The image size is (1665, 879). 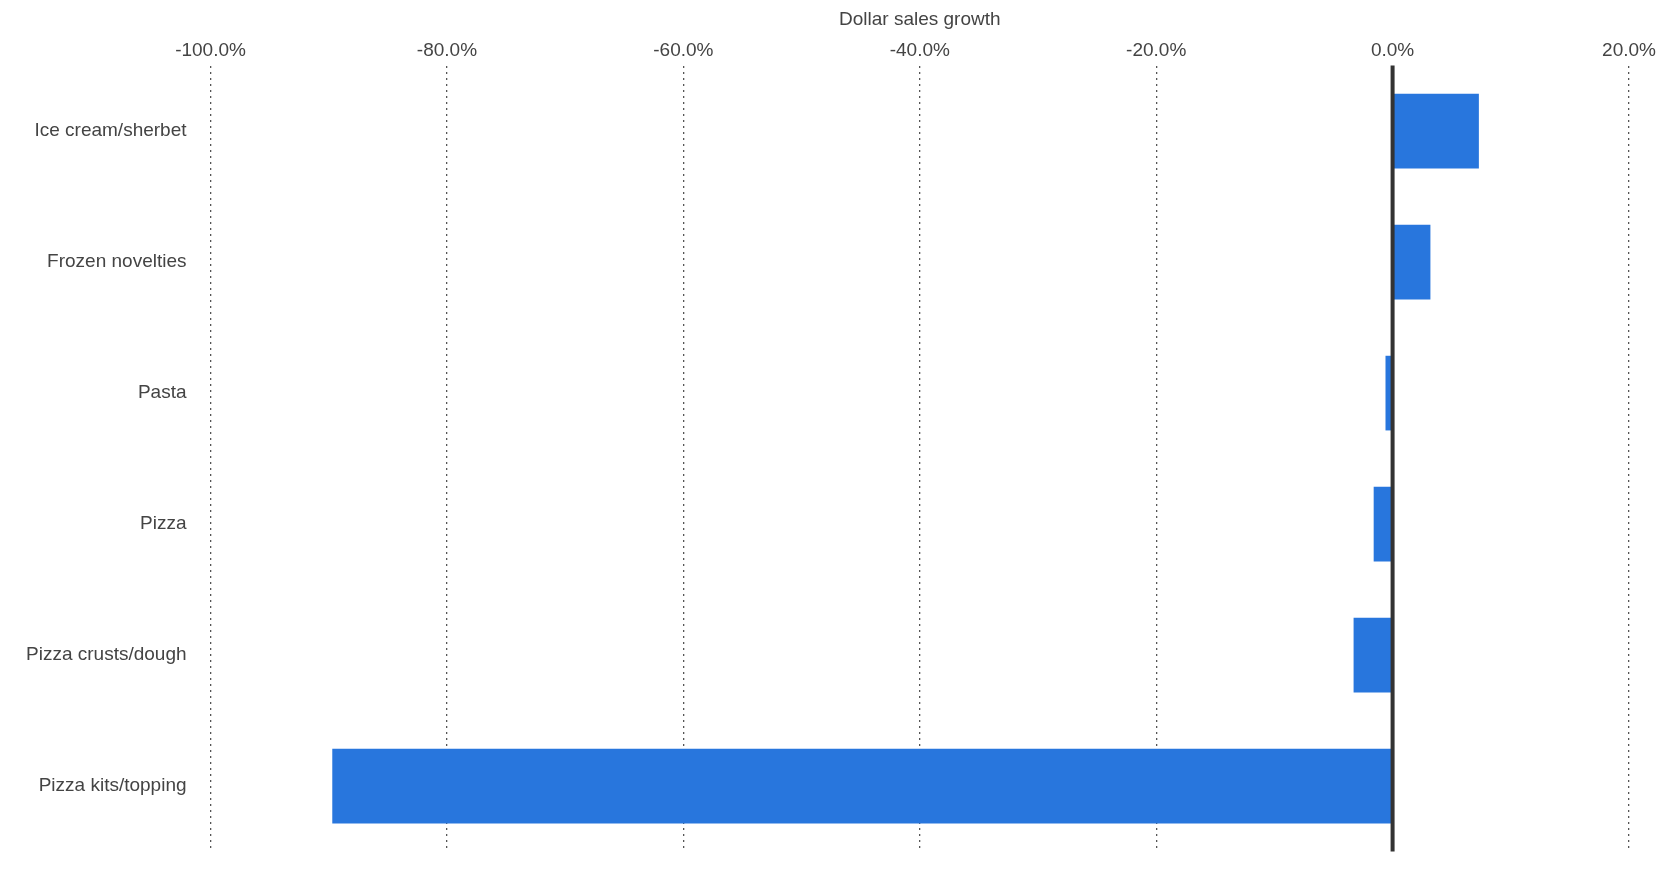 I want to click on x-tick-label: 20.0%, so click(x=1629, y=50).